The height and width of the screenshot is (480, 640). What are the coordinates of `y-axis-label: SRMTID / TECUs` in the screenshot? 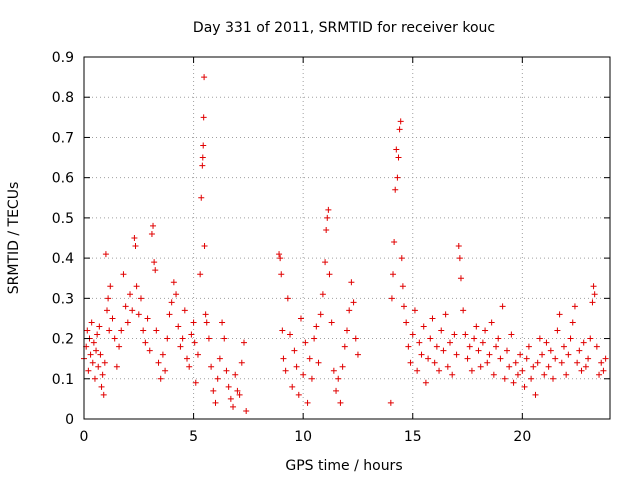 It's located at (14, 238).